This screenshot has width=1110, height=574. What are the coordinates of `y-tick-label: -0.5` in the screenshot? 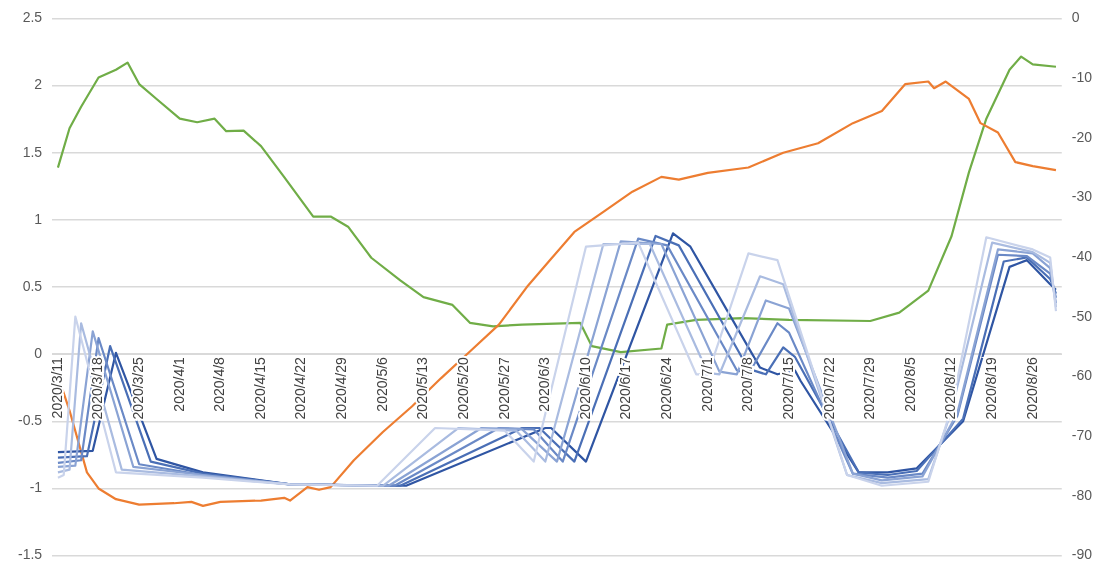 It's located at (30, 420).